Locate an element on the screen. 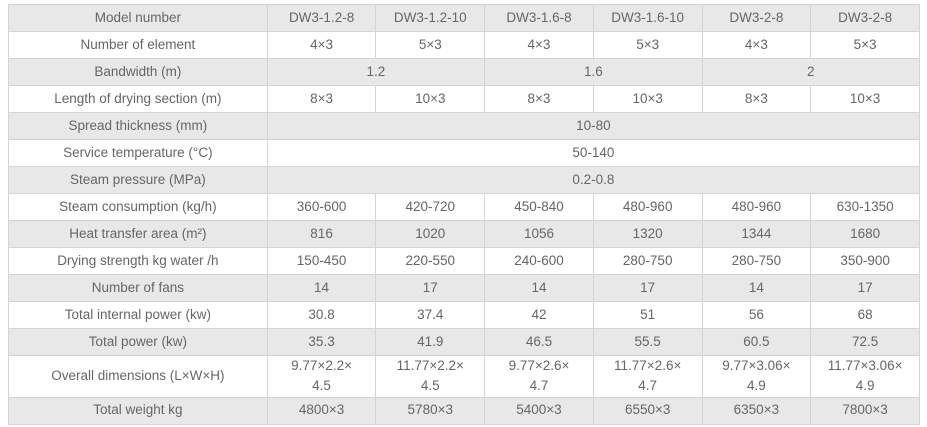  table-cell: 1344 is located at coordinates (756, 234).